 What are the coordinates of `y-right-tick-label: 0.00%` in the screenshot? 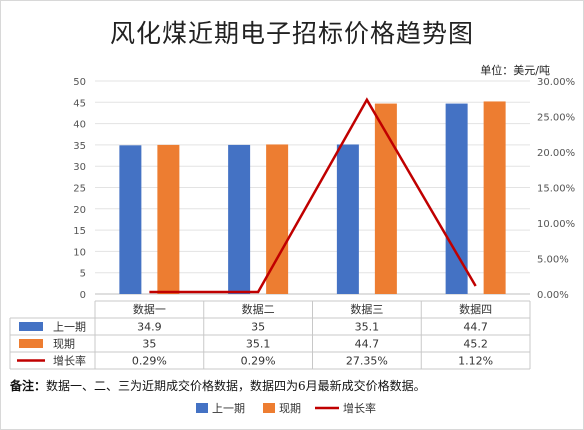 It's located at (553, 295).